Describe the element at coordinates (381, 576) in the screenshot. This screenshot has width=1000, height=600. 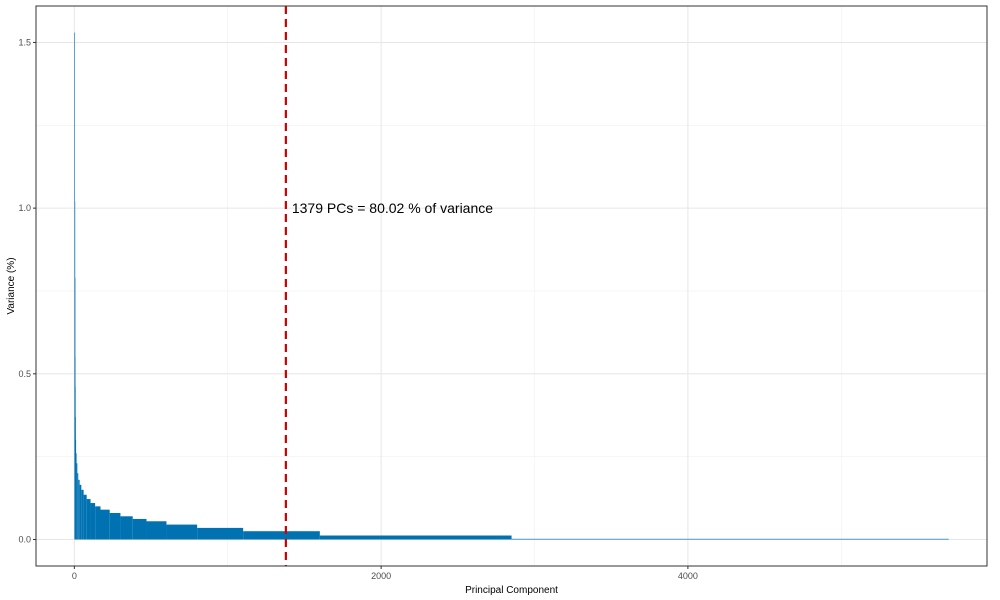
I see `x-tick-label: 2000` at that location.